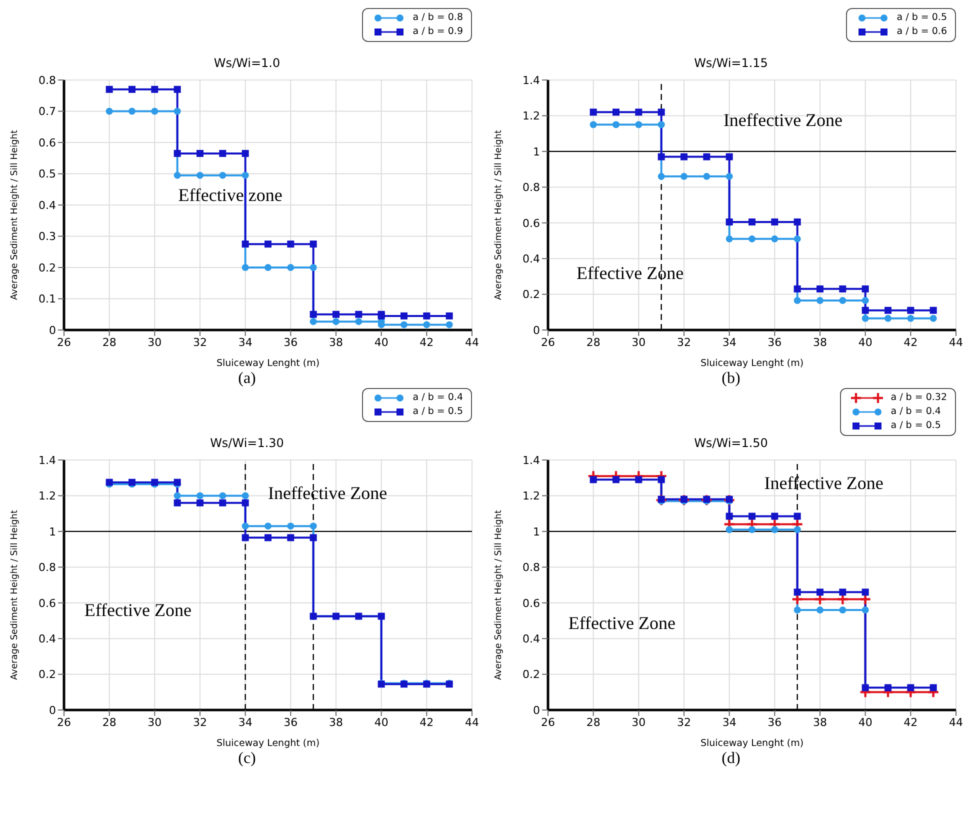 This screenshot has width=979, height=827. I want to click on chart-title: Ws/Wi=1.0, so click(247, 64).